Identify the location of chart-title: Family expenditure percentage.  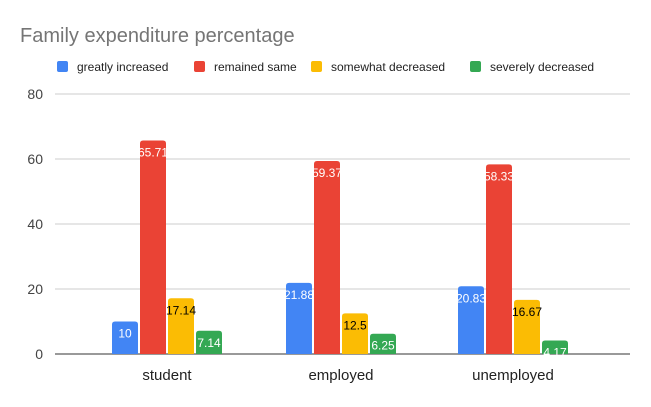
(157, 36).